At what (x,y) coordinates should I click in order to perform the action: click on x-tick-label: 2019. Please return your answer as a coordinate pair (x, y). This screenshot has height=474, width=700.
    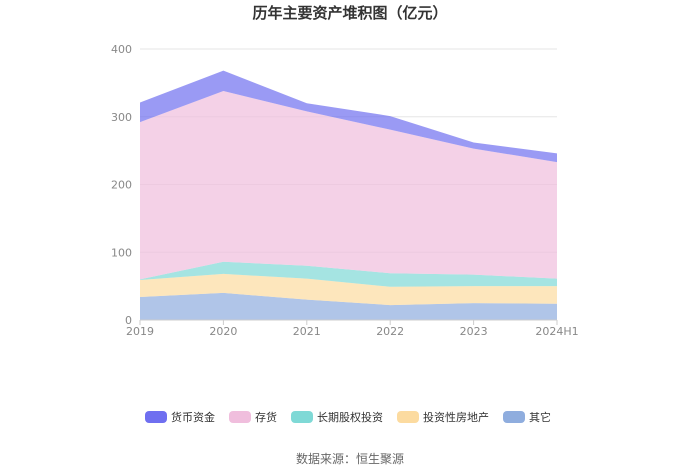
    Looking at the image, I should click on (140, 331).